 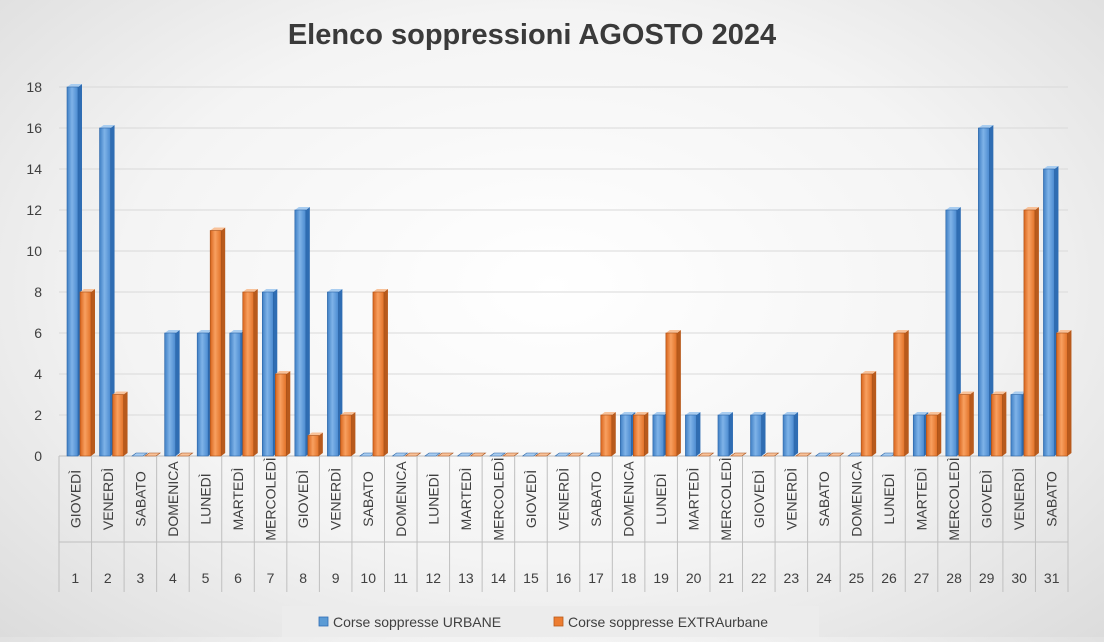 I want to click on y-tick-label: 8, so click(x=38, y=292).